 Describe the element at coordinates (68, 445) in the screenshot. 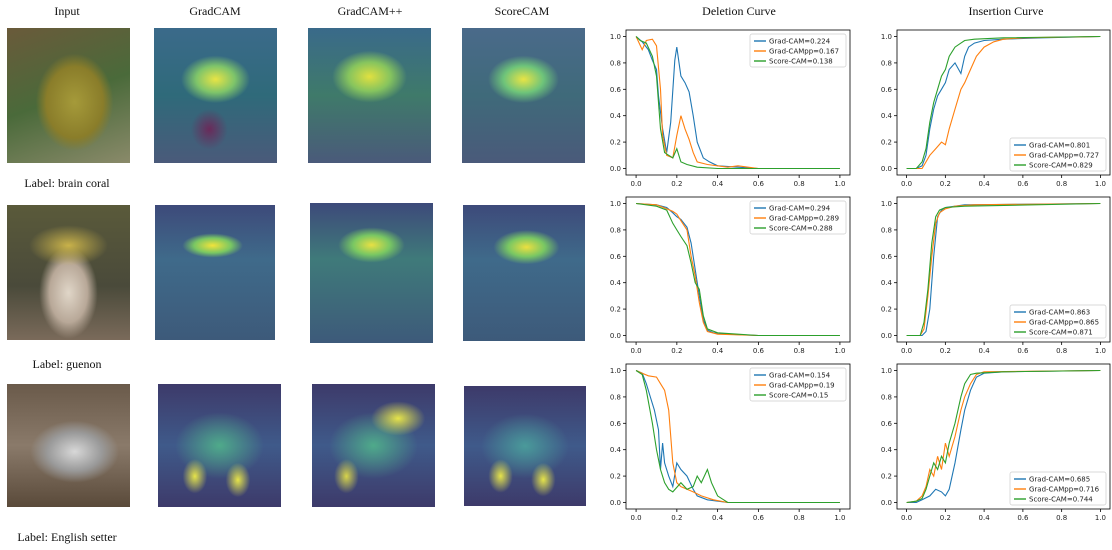

I see `input-image-english-setter` at that location.